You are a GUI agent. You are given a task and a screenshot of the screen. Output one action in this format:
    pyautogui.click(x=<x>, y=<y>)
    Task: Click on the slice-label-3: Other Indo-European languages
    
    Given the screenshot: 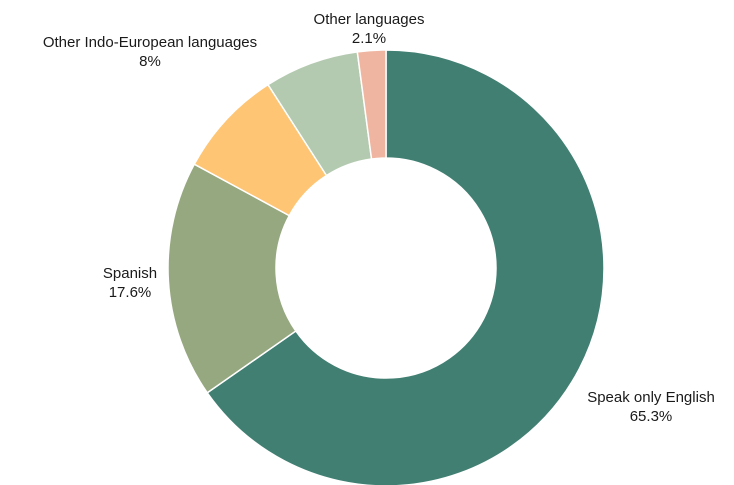 What is the action you would take?
    pyautogui.click(x=150, y=42)
    